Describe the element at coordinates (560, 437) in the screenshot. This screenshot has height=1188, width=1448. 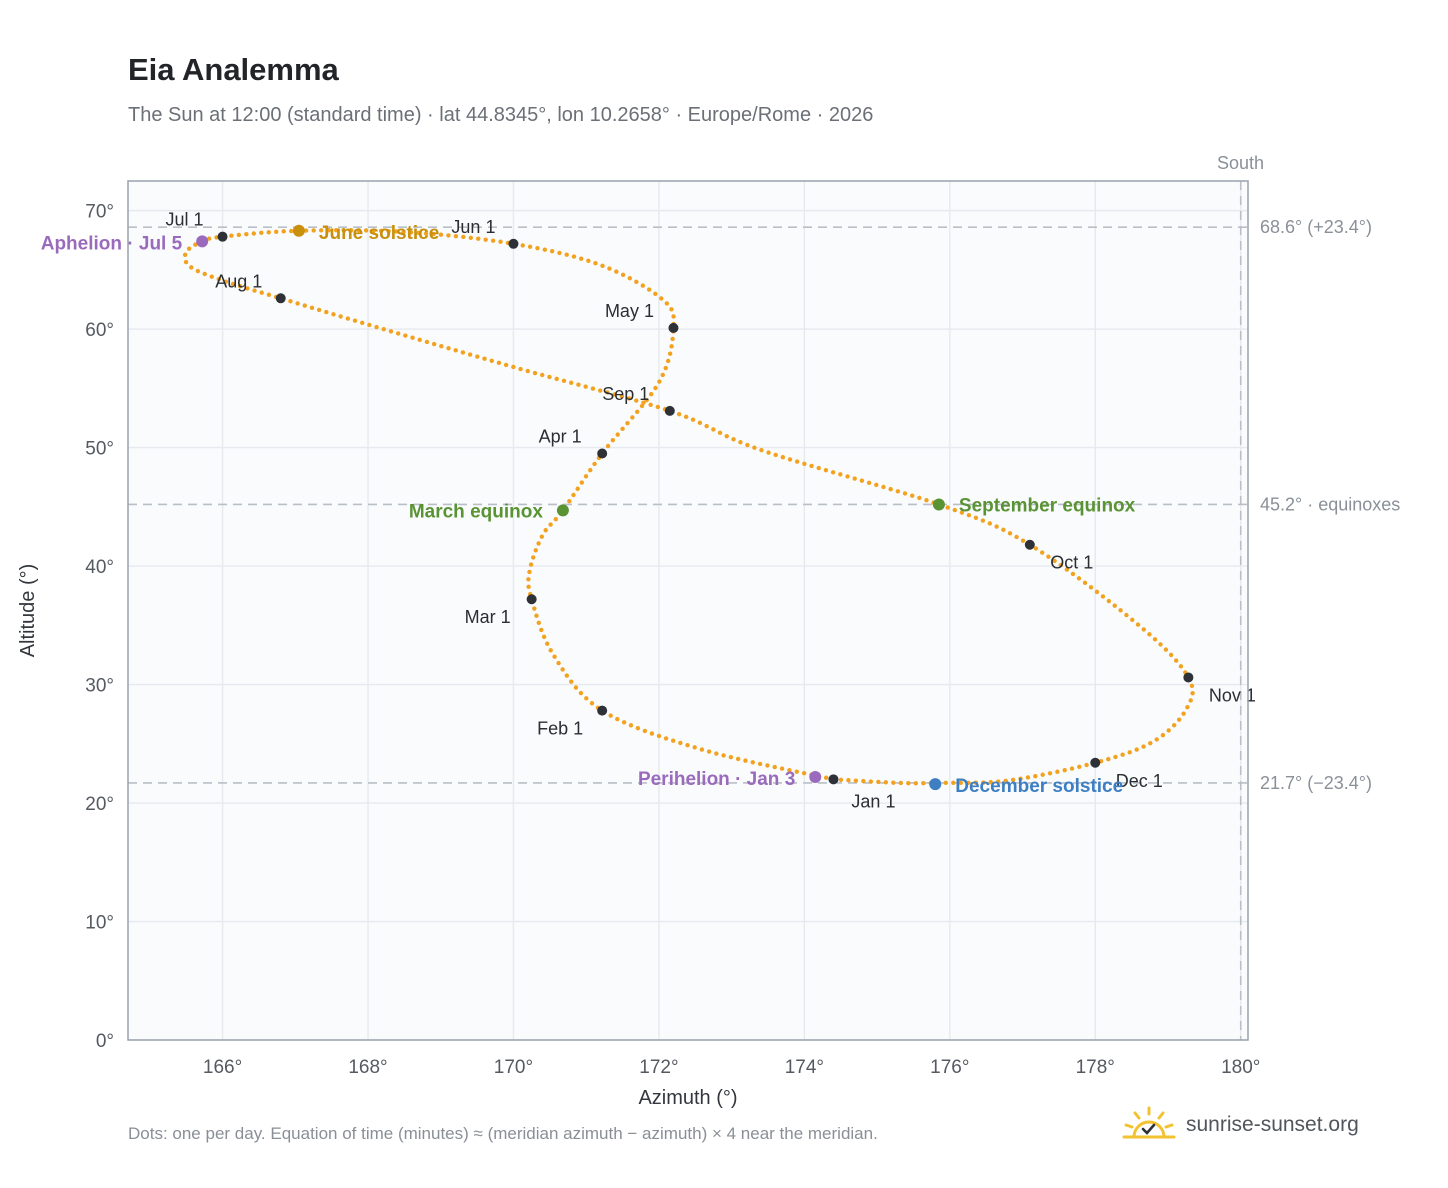
I see `month-label: Apr 1` at that location.